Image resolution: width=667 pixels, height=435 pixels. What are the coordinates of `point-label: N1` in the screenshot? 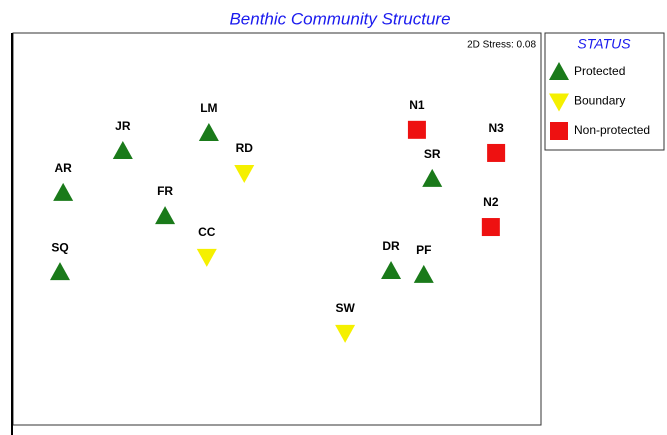 It's located at (417, 105).